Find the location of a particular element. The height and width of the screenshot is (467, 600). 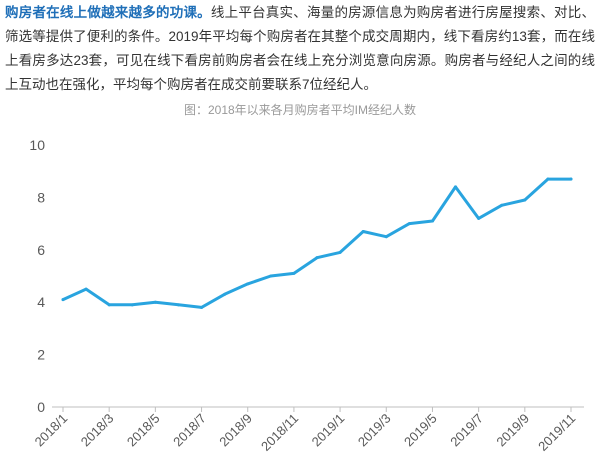

y-tick-label: 0 is located at coordinates (41, 407).